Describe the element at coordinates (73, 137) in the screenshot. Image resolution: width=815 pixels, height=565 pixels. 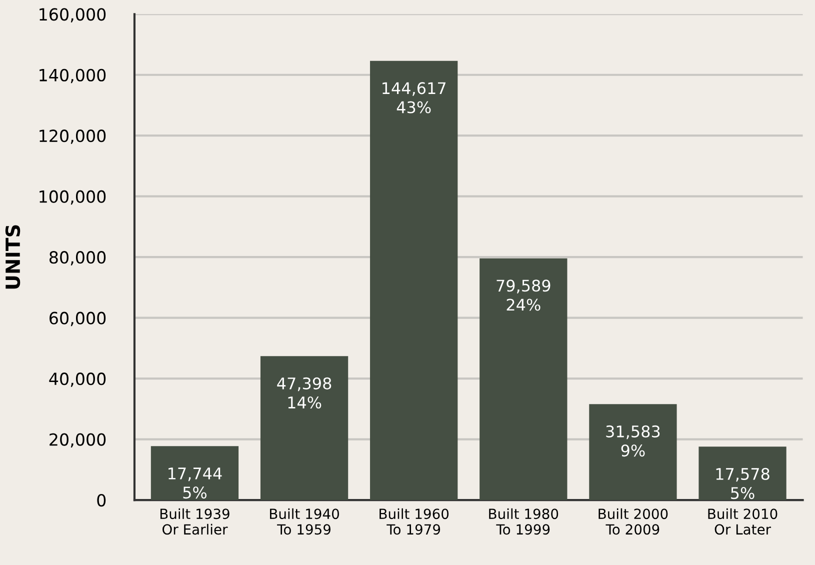
I see `y-tick-label: 120,000` at that location.